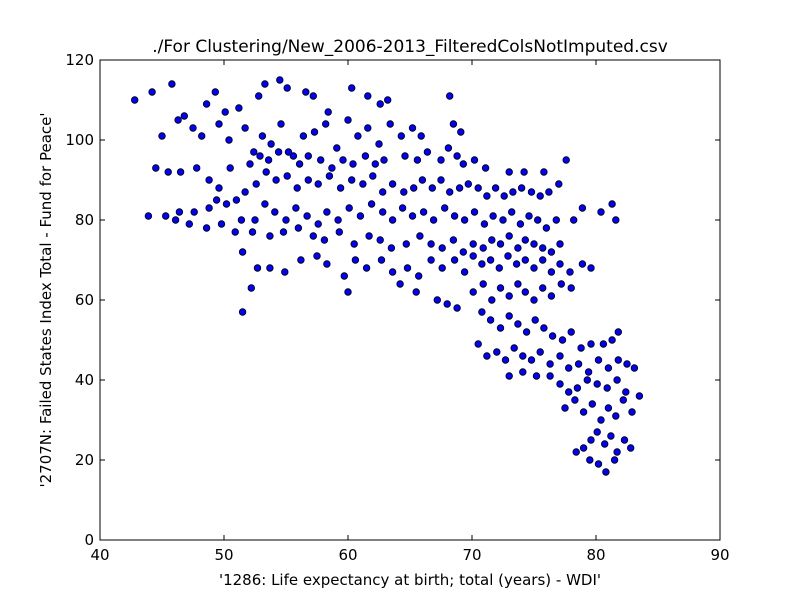 Image resolution: width=800 pixels, height=600 pixels. Describe the element at coordinates (719, 555) in the screenshot. I see `x-tick-label: 90` at that location.